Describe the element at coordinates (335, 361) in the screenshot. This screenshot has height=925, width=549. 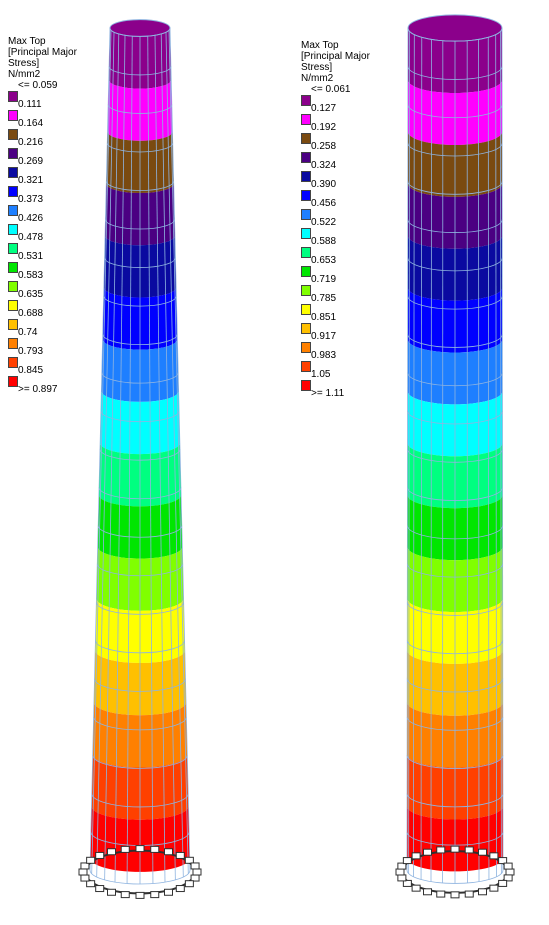
I see `legend-entry: 0.983` at that location.